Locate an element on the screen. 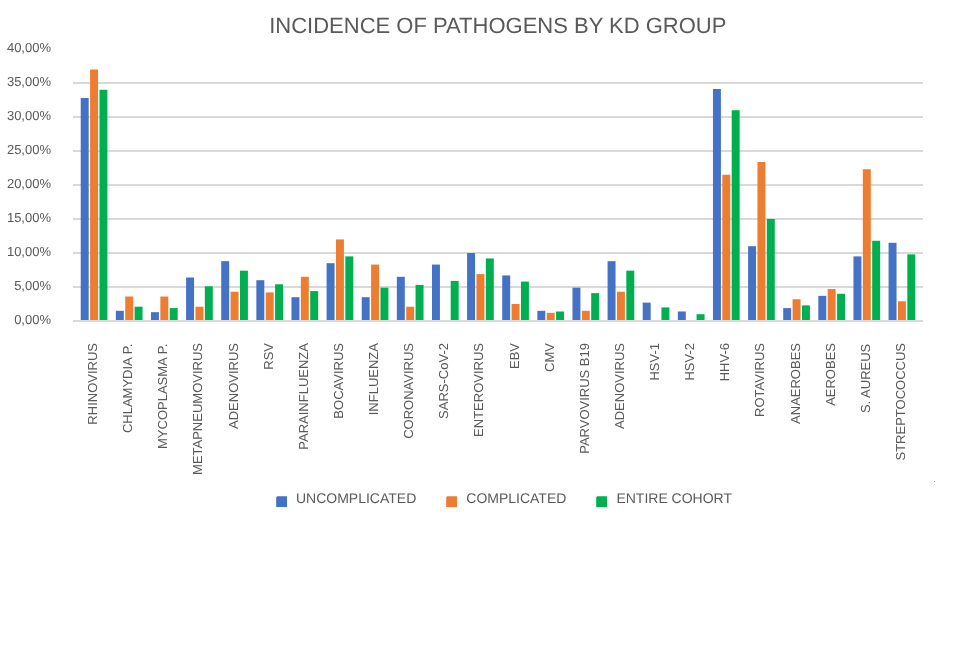  chart-title: INCIDENCE OF PATHOGENS BY KD GROUP is located at coordinates (498, 27).